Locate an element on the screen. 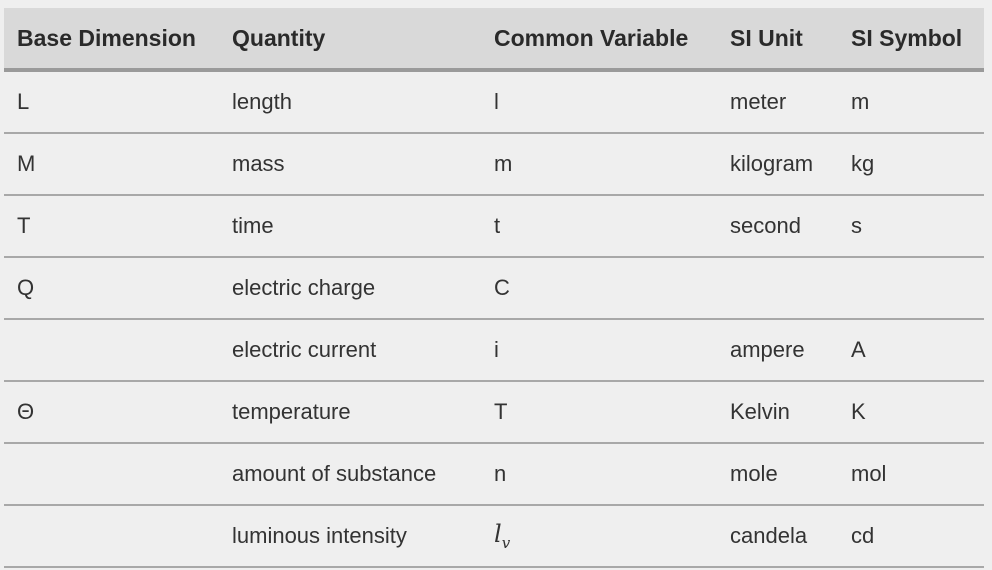 The image size is (992, 570). cell-variable: t is located at coordinates (599, 226).